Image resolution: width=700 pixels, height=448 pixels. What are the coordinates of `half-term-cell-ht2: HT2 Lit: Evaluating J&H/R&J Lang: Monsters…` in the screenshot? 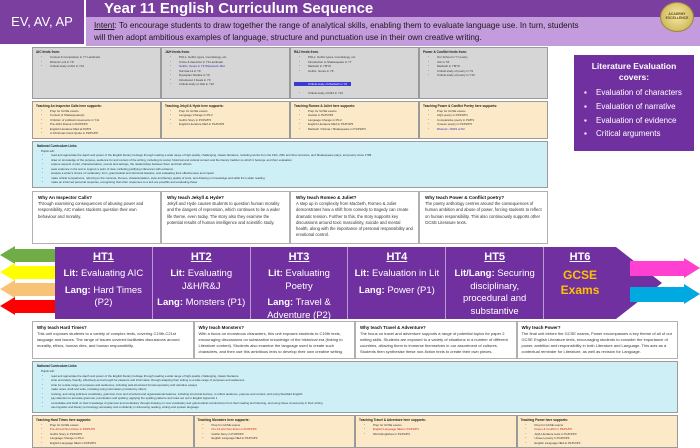 It's located at (202, 282).